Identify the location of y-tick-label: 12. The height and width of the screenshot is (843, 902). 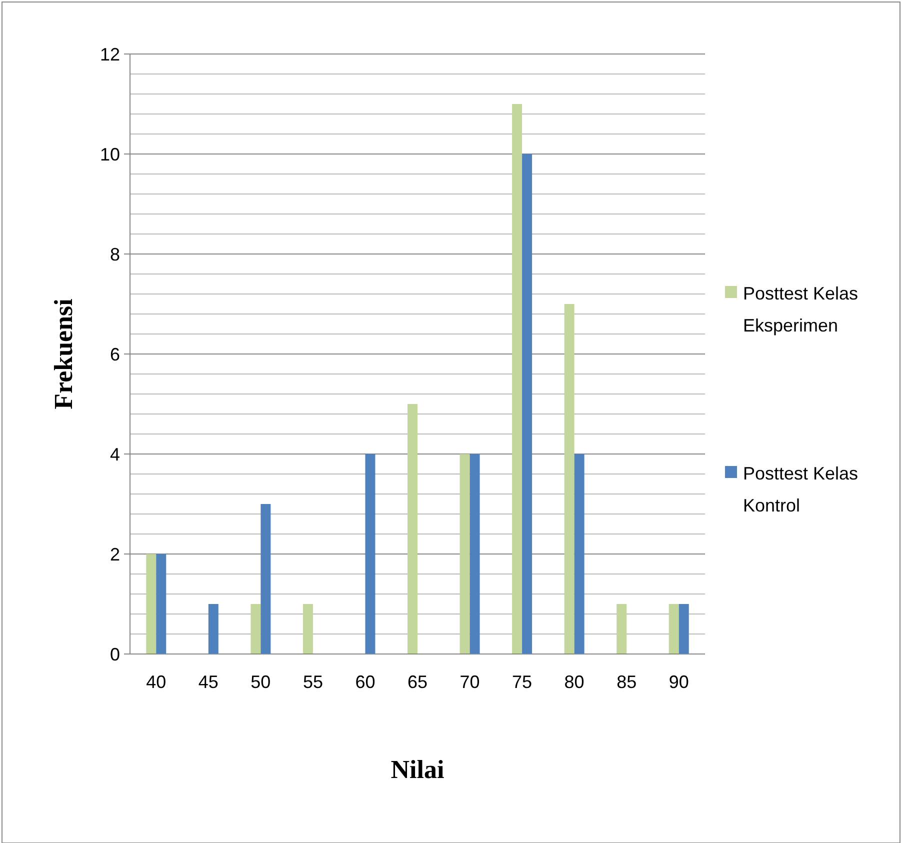
(110, 54).